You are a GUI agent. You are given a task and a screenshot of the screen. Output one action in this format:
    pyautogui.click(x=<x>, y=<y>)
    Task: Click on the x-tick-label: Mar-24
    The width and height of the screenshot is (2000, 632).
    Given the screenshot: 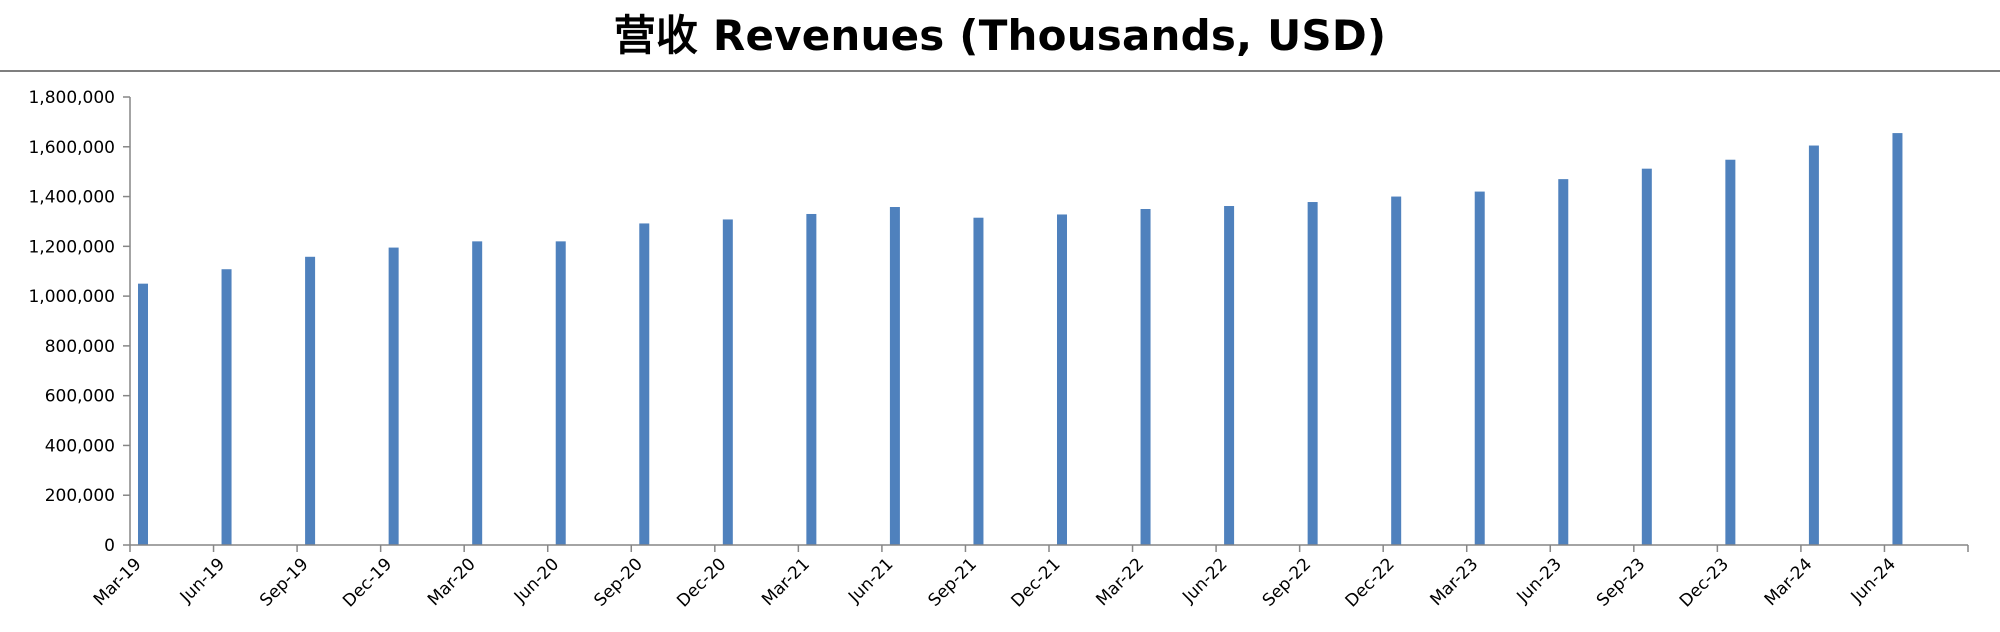 What is the action you would take?
    pyautogui.click(x=1789, y=582)
    